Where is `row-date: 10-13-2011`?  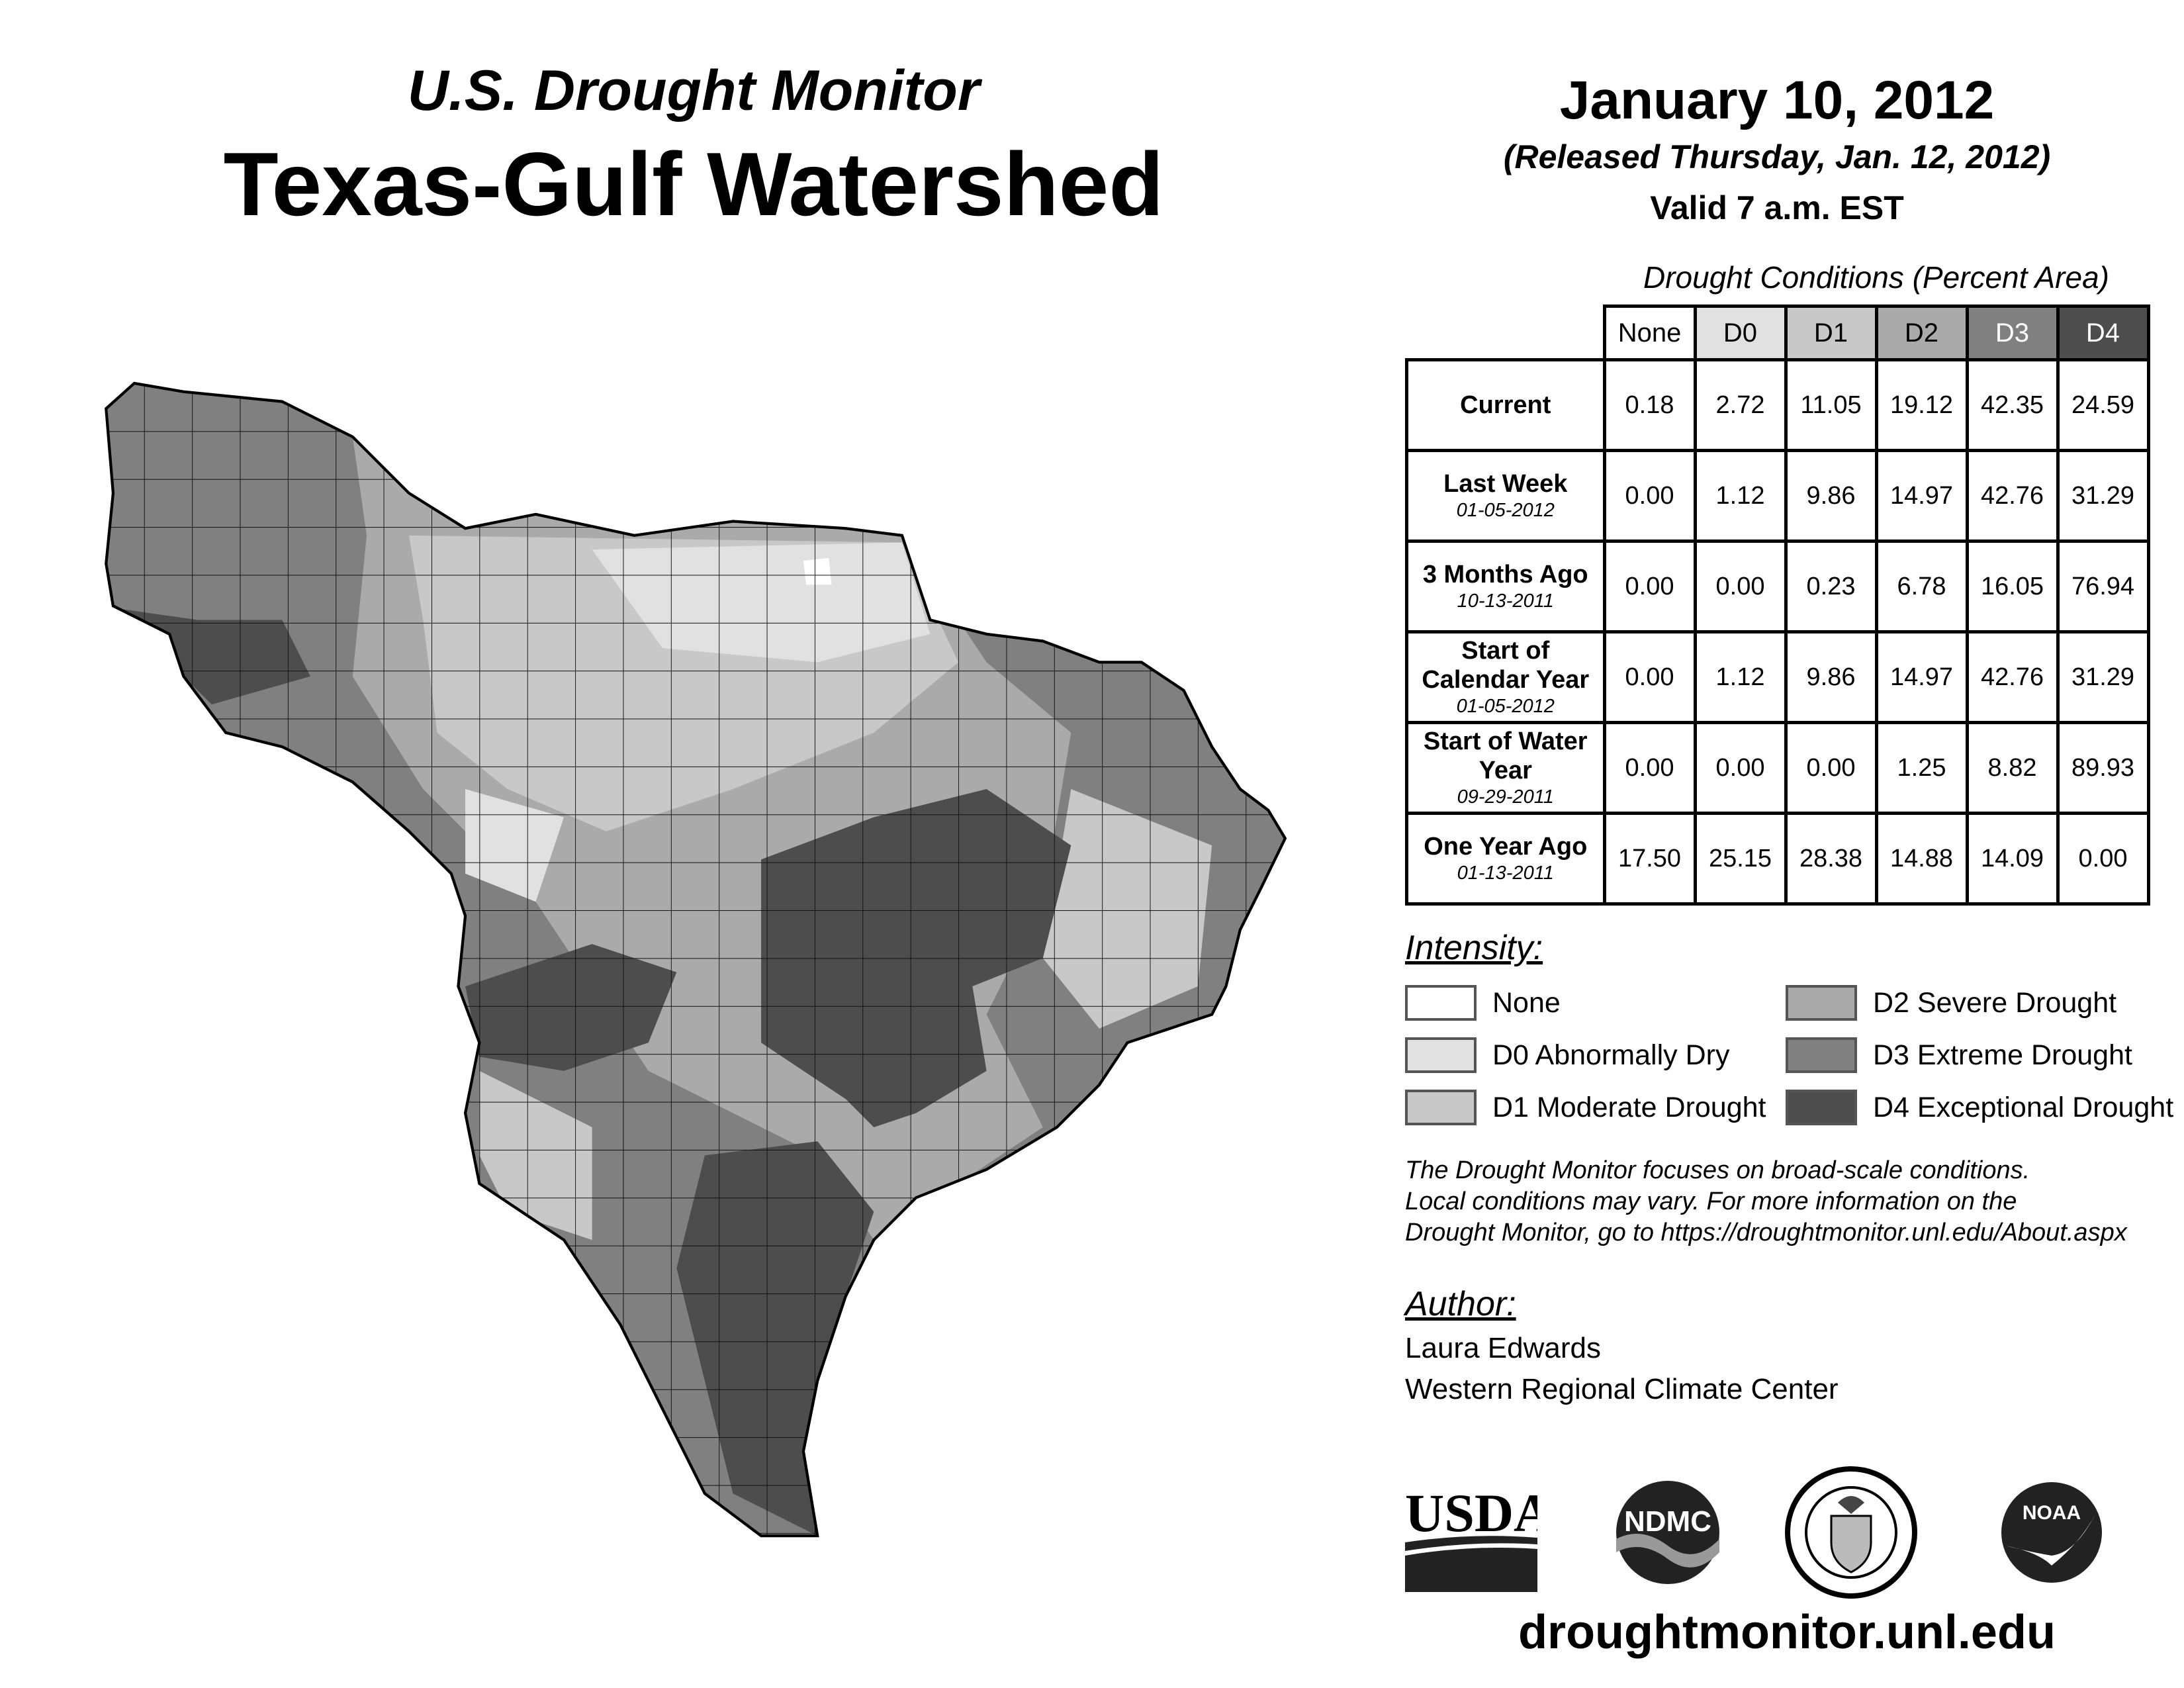
row-date: 10-13-2011 is located at coordinates (1505, 601).